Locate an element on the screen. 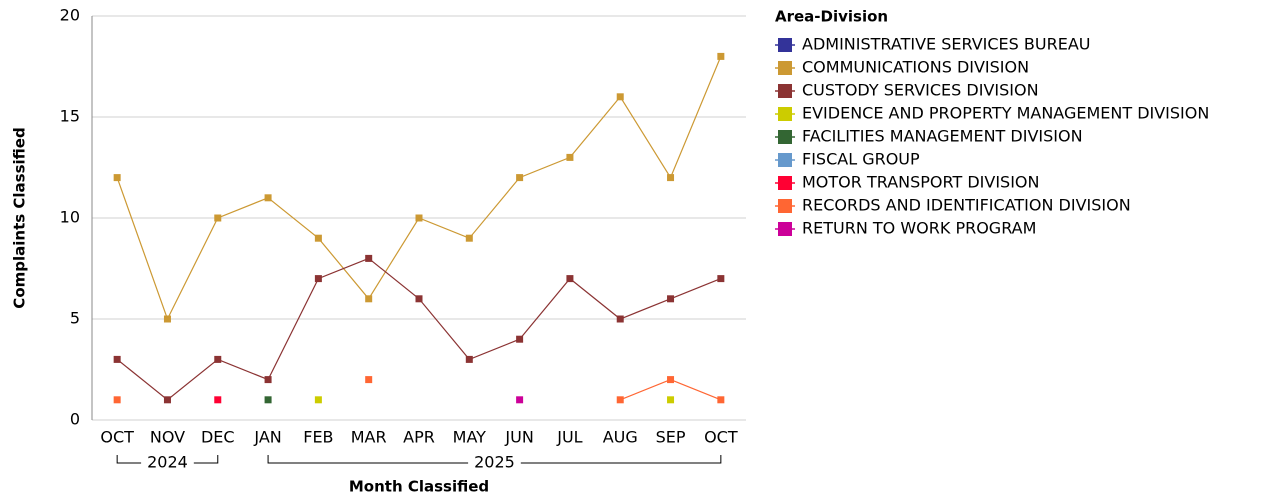  x-tick-label: JAN is located at coordinates (267, 437).